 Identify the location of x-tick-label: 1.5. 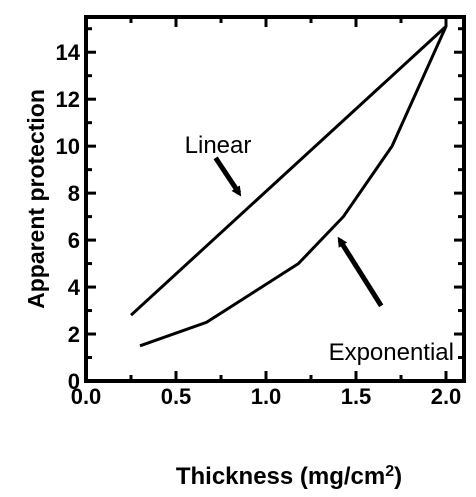
(356, 396).